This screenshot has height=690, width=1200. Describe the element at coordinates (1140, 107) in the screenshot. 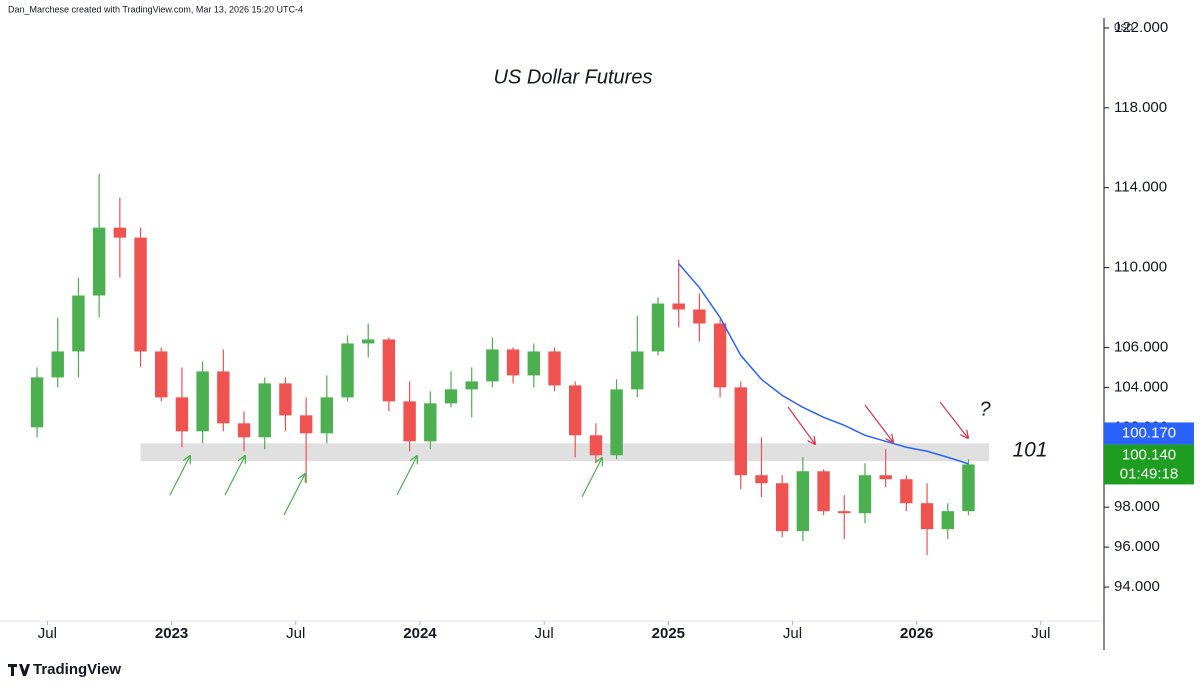

I see `y-tick-label: 118.000` at that location.